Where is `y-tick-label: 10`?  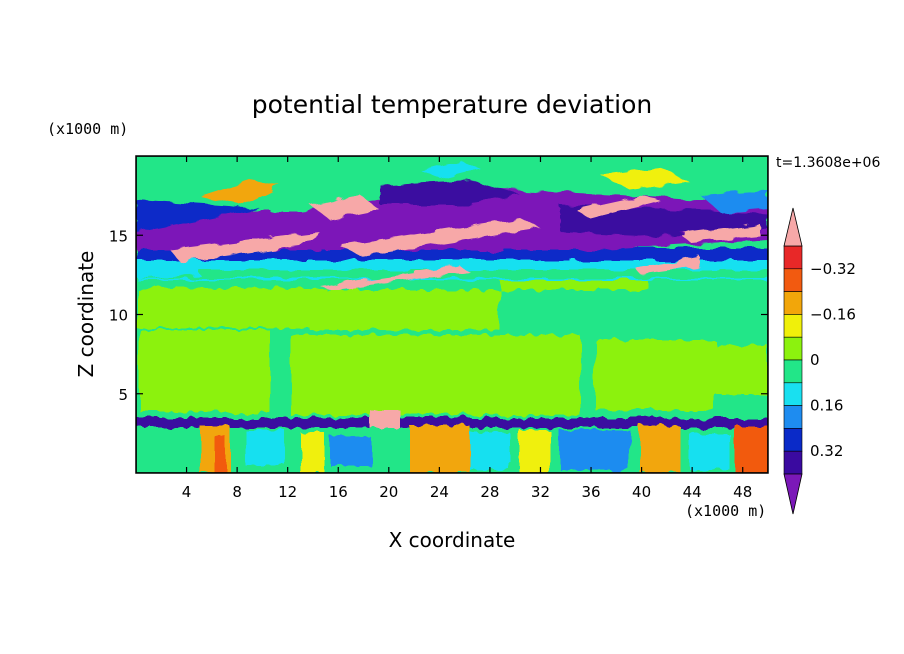
y-tick-label: 10 is located at coordinates (118, 316).